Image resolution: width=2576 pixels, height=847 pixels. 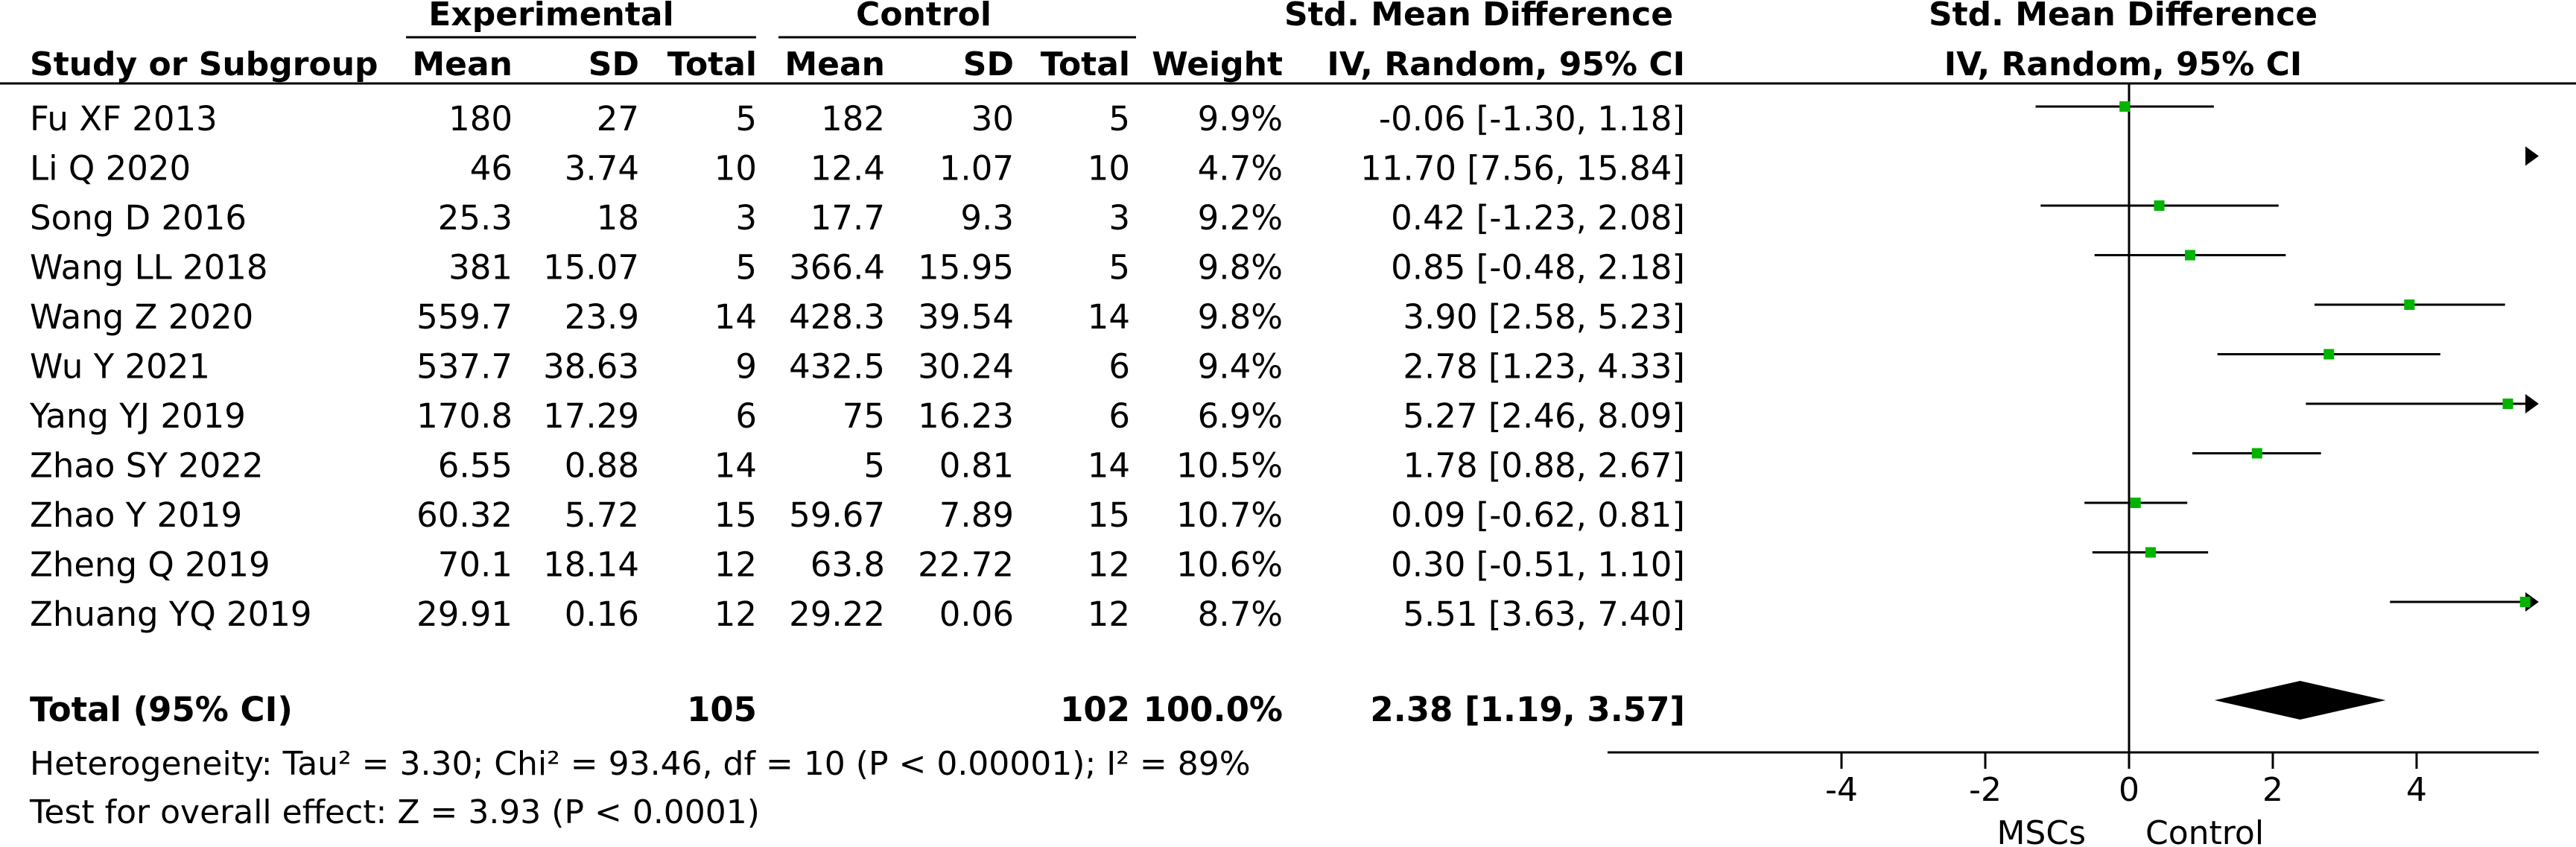 I want to click on row-mean-e: 6.55, so click(x=476, y=466).